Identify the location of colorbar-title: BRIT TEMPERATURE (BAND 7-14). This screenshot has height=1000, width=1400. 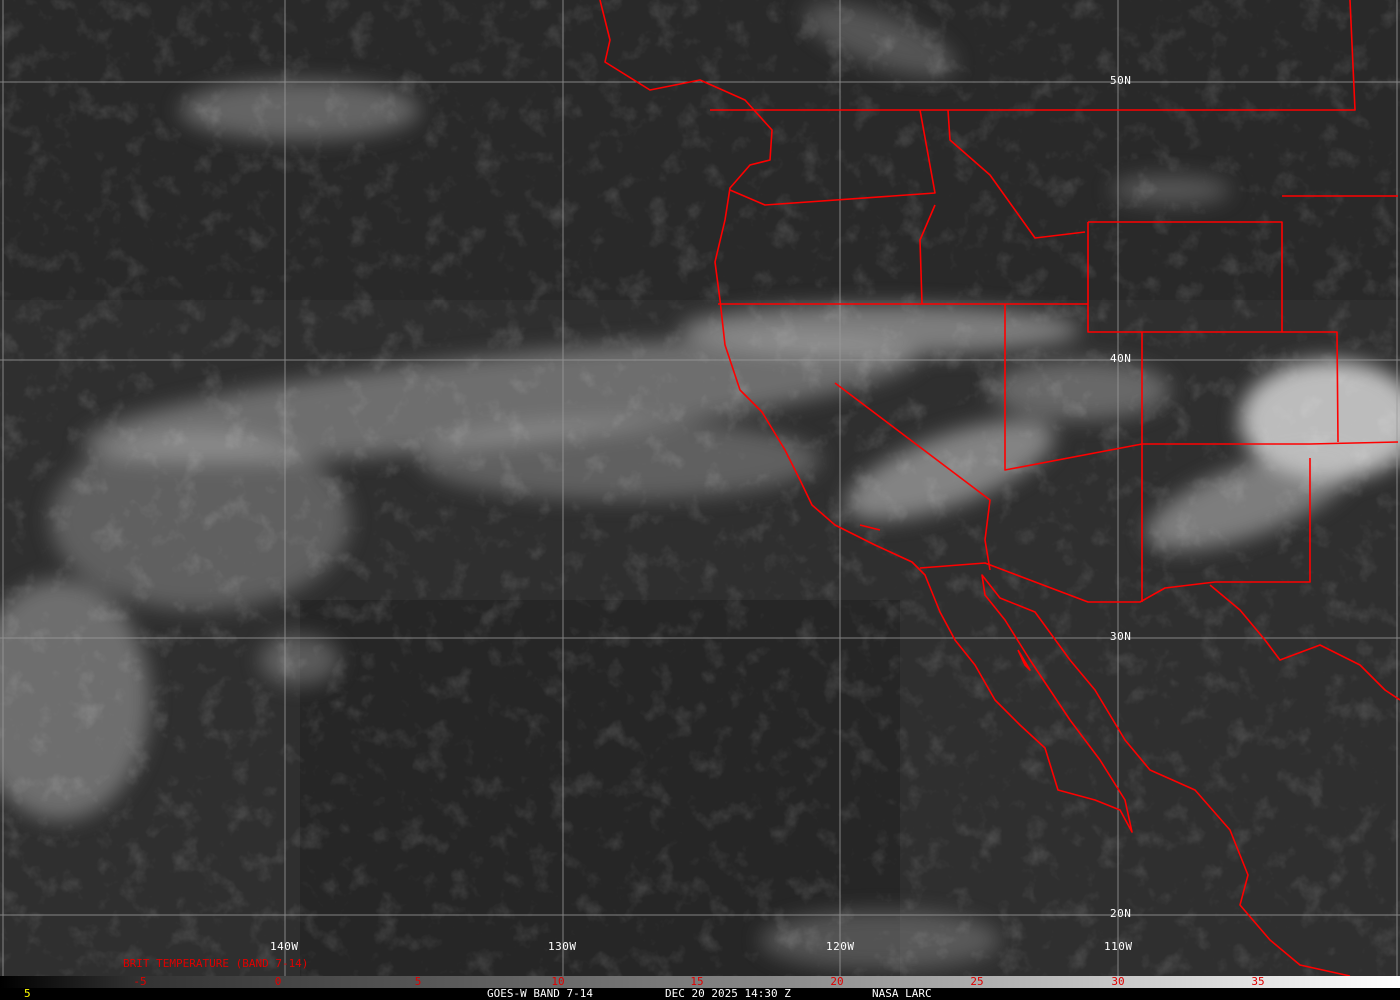
(216, 963).